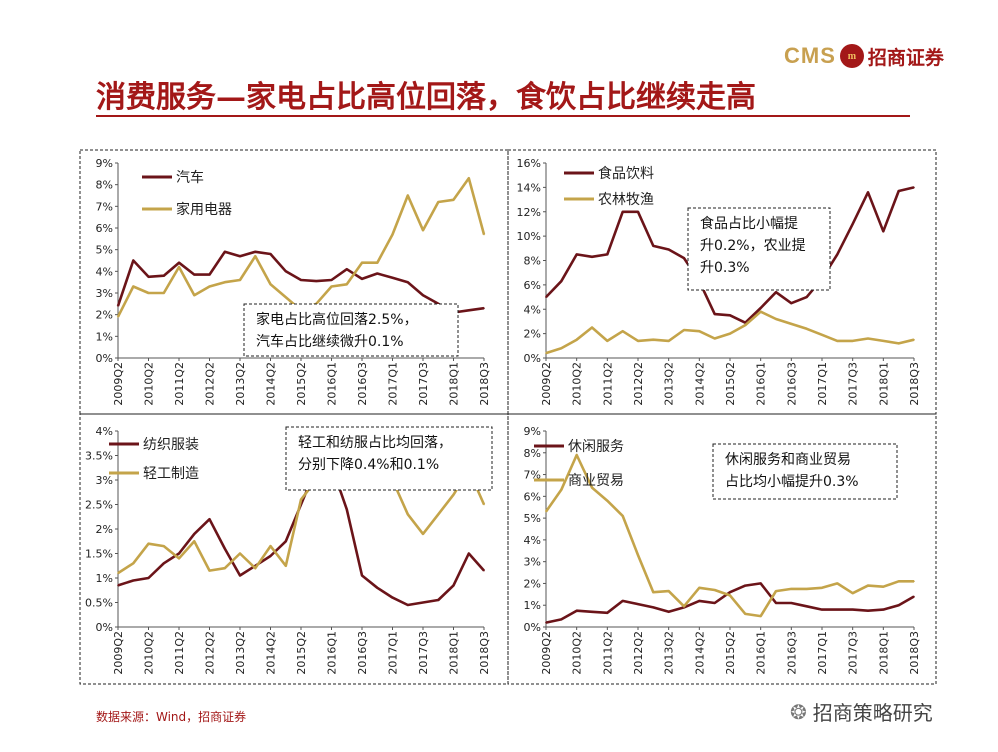 Image resolution: width=998 pixels, height=752 pixels. What do you see at coordinates (532, 475) in the screenshot?
I see `y-tick-label: 7%` at bounding box center [532, 475].